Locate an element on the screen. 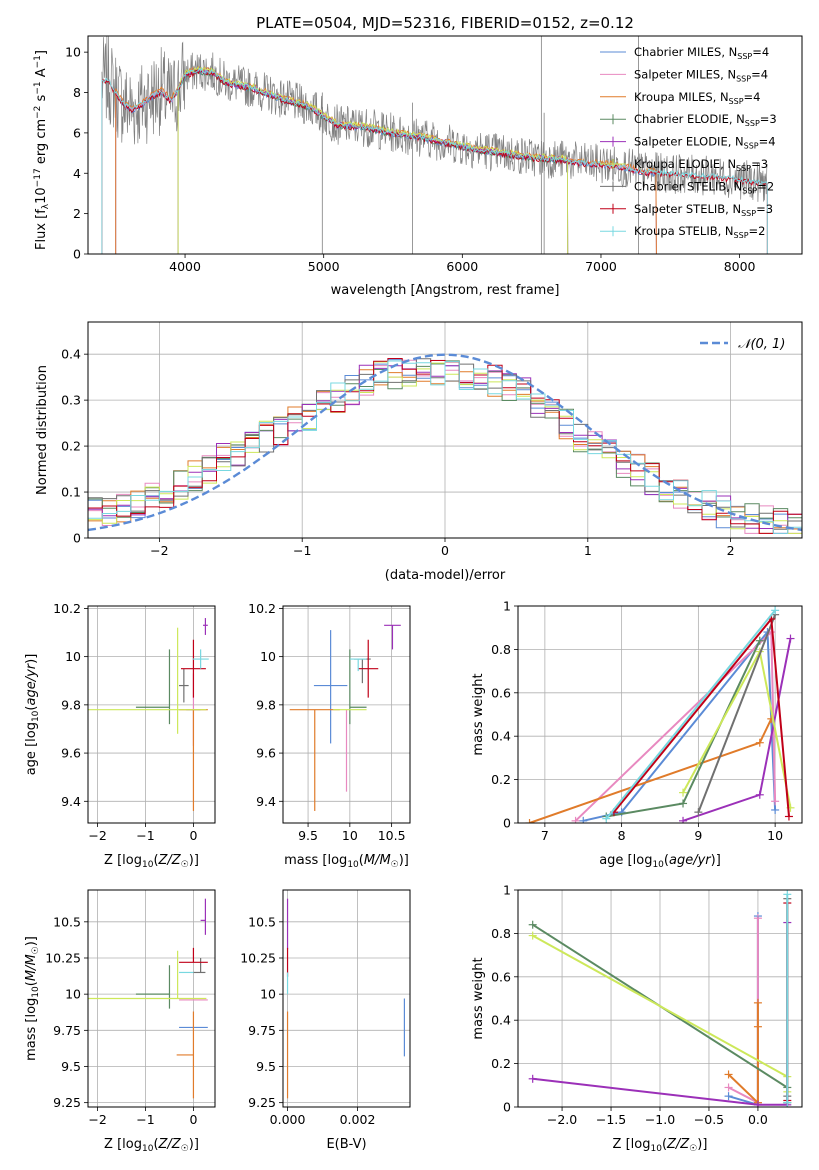 This screenshot has height=1170, width=819. x-tick-label: 0.002 is located at coordinates (358, 1119).